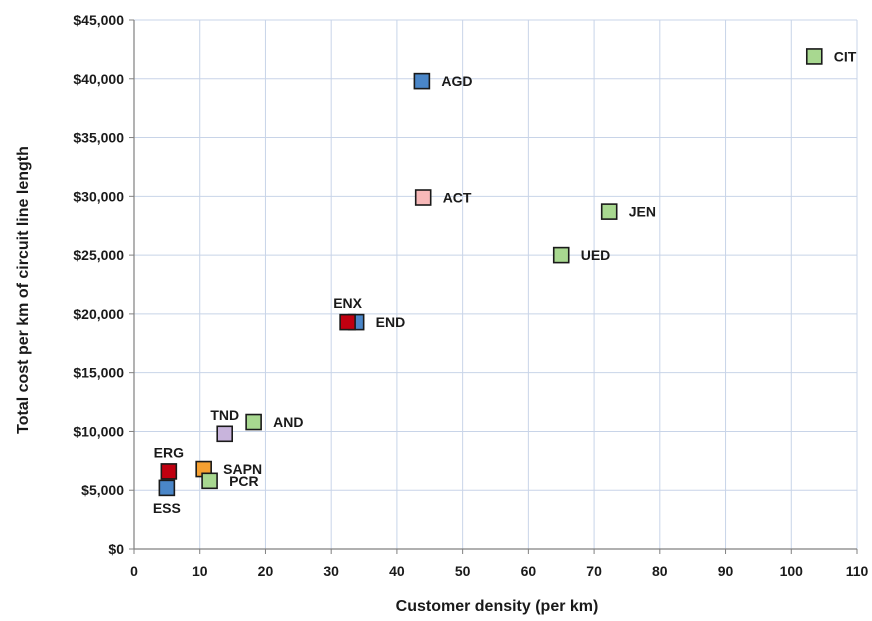  What do you see at coordinates (594, 571) in the screenshot?
I see `x-tick-label: 70` at bounding box center [594, 571].